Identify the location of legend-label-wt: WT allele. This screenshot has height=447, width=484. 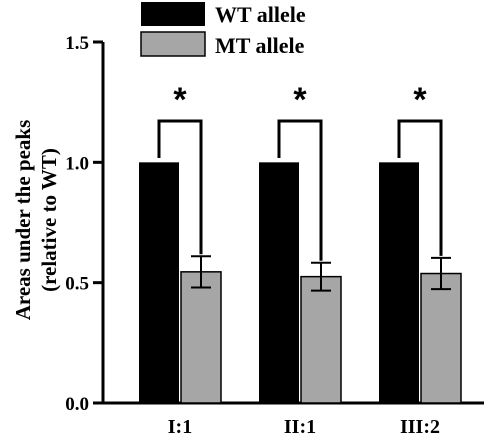
(260, 14).